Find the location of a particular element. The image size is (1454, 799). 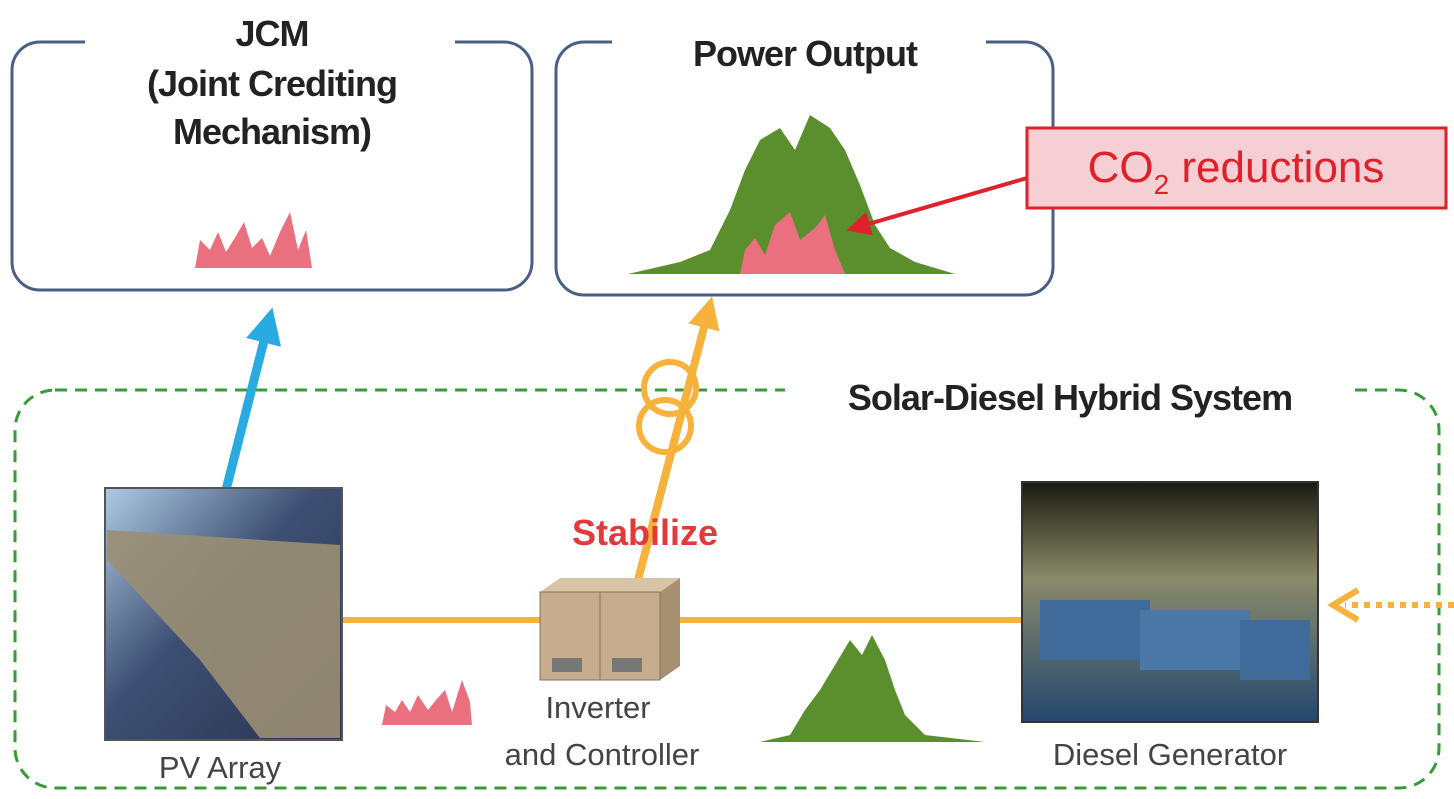

fuel-arrowhead is located at coordinates (1343, 605).